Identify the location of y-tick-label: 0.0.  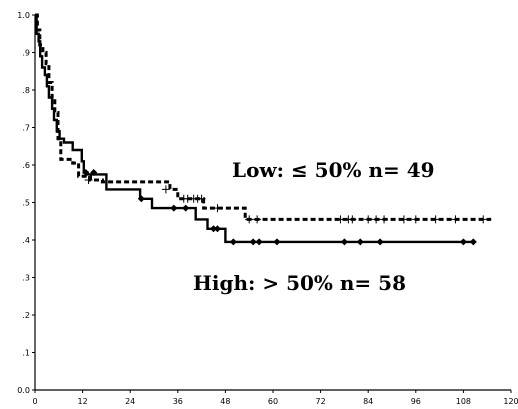
(23, 390).